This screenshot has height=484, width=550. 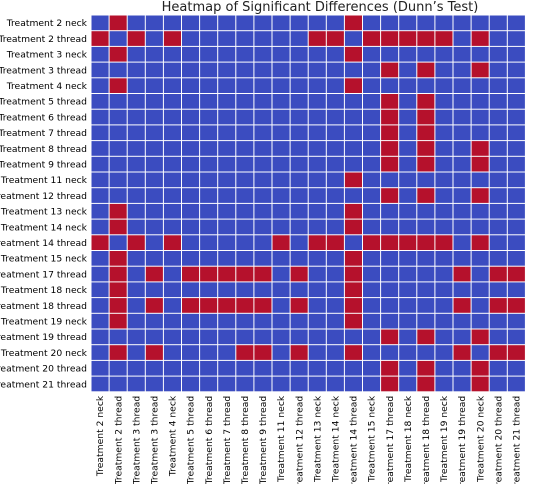 I want to click on row-tick-label: Treatment 14 thread, so click(x=43, y=243).